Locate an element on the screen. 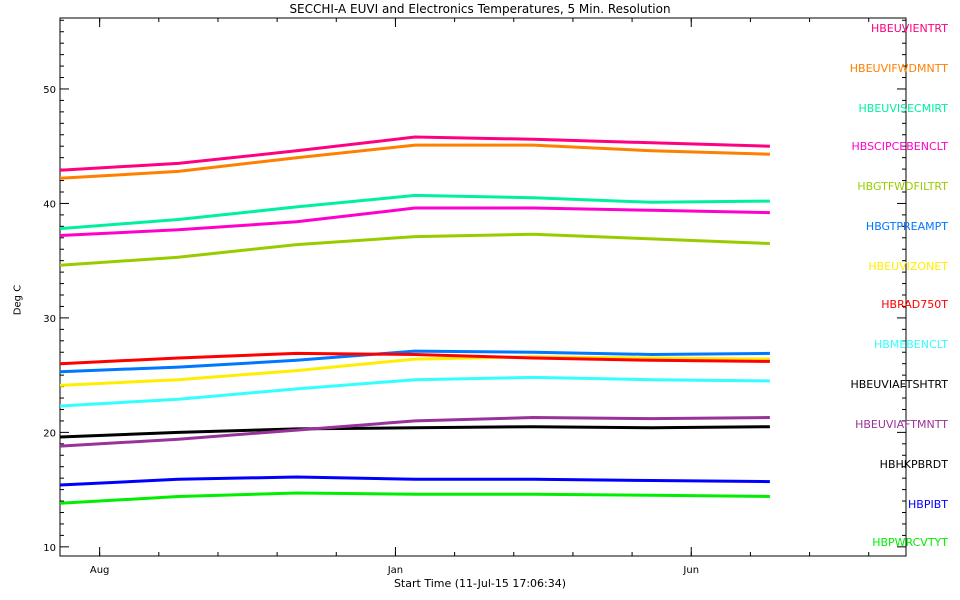 The image size is (960, 600). series-line-hbrad750t is located at coordinates (414, 358).